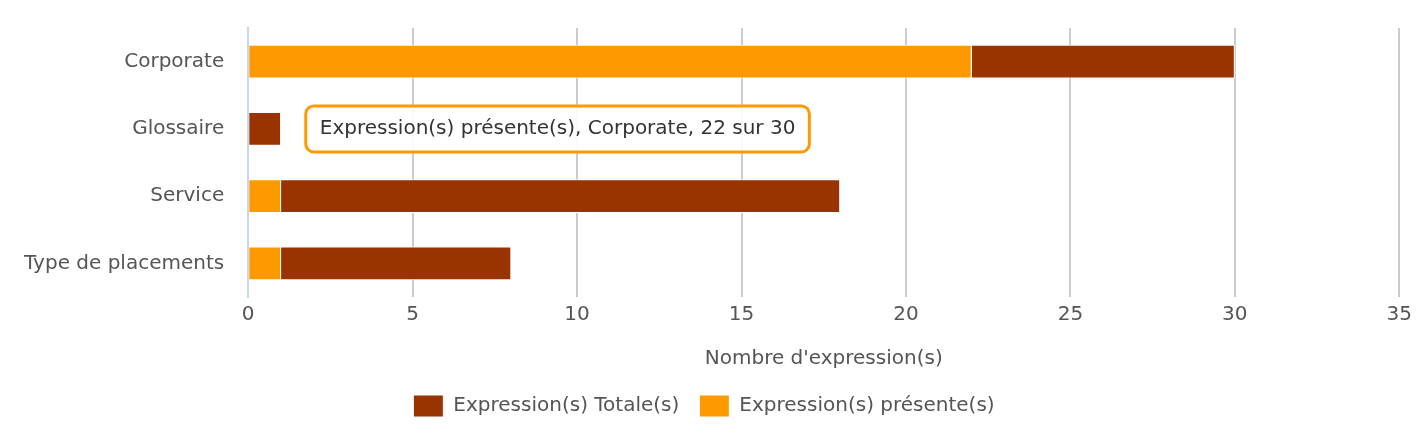 This screenshot has width=1418, height=435. Describe the element at coordinates (823, 357) in the screenshot. I see `x-axis-title: Nombre d'expression(s)` at that location.